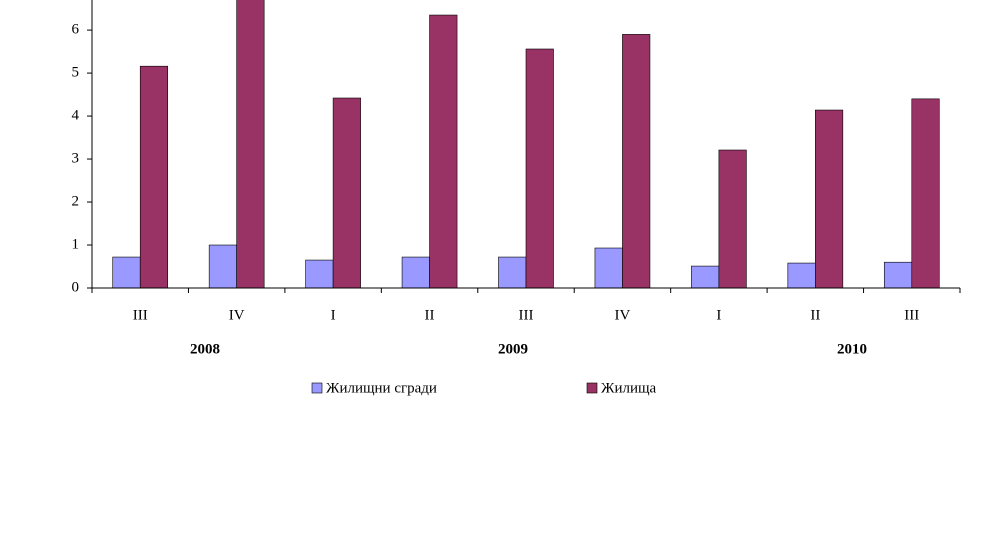 This screenshot has height=538, width=1001. What do you see at coordinates (76, 287) in the screenshot?
I see `y-tick-label: 0` at bounding box center [76, 287].